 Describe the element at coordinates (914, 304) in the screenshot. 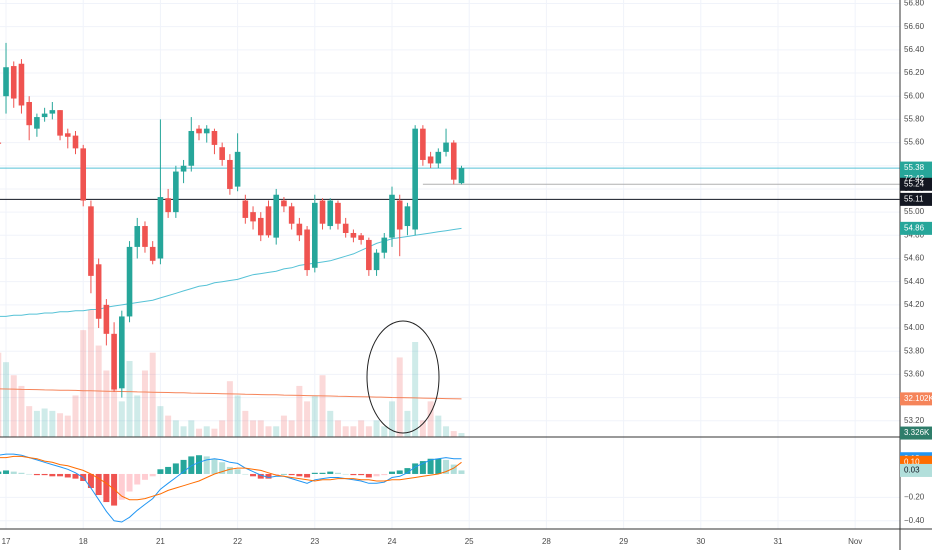

I see `y-tick-label: 54.20` at that location.